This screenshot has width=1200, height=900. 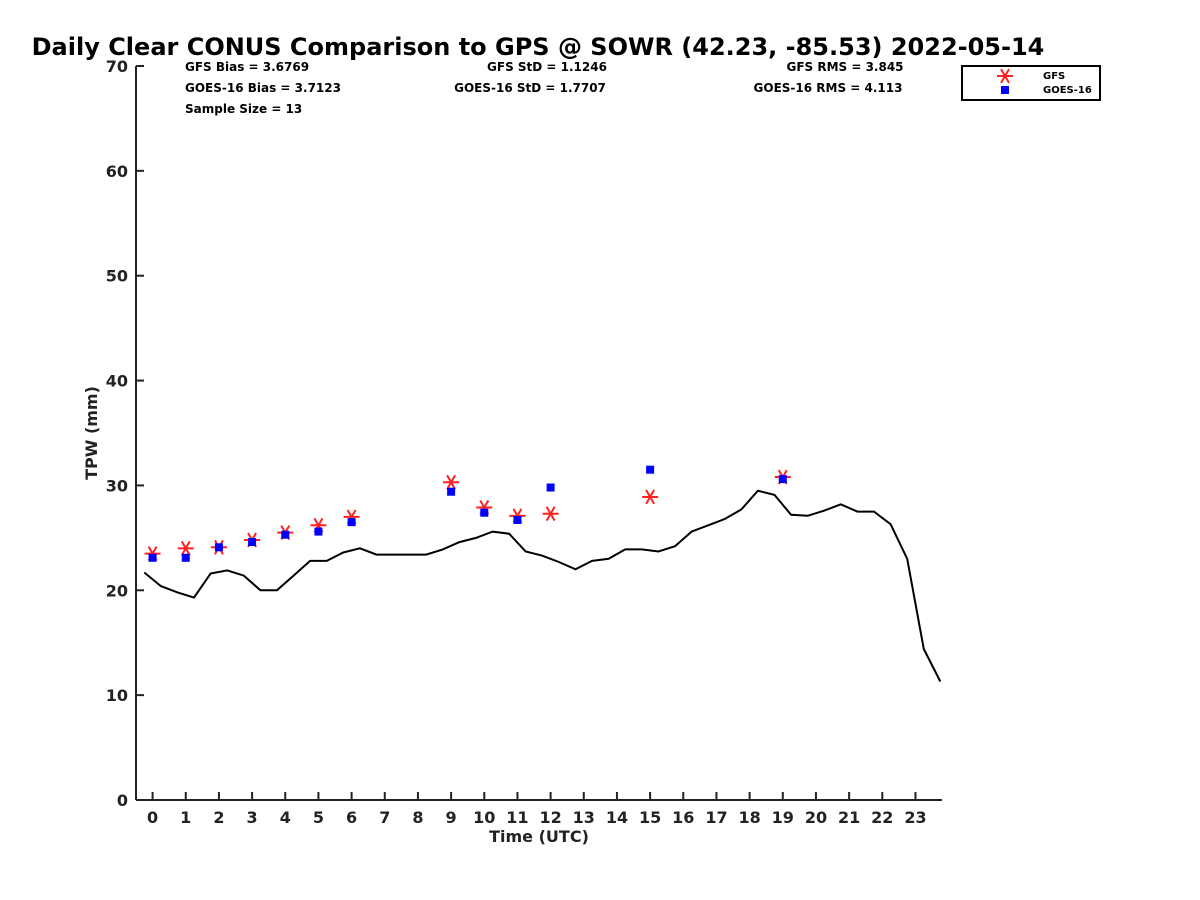 I want to click on legend-goes-label: GOES-16, so click(x=1067, y=90).